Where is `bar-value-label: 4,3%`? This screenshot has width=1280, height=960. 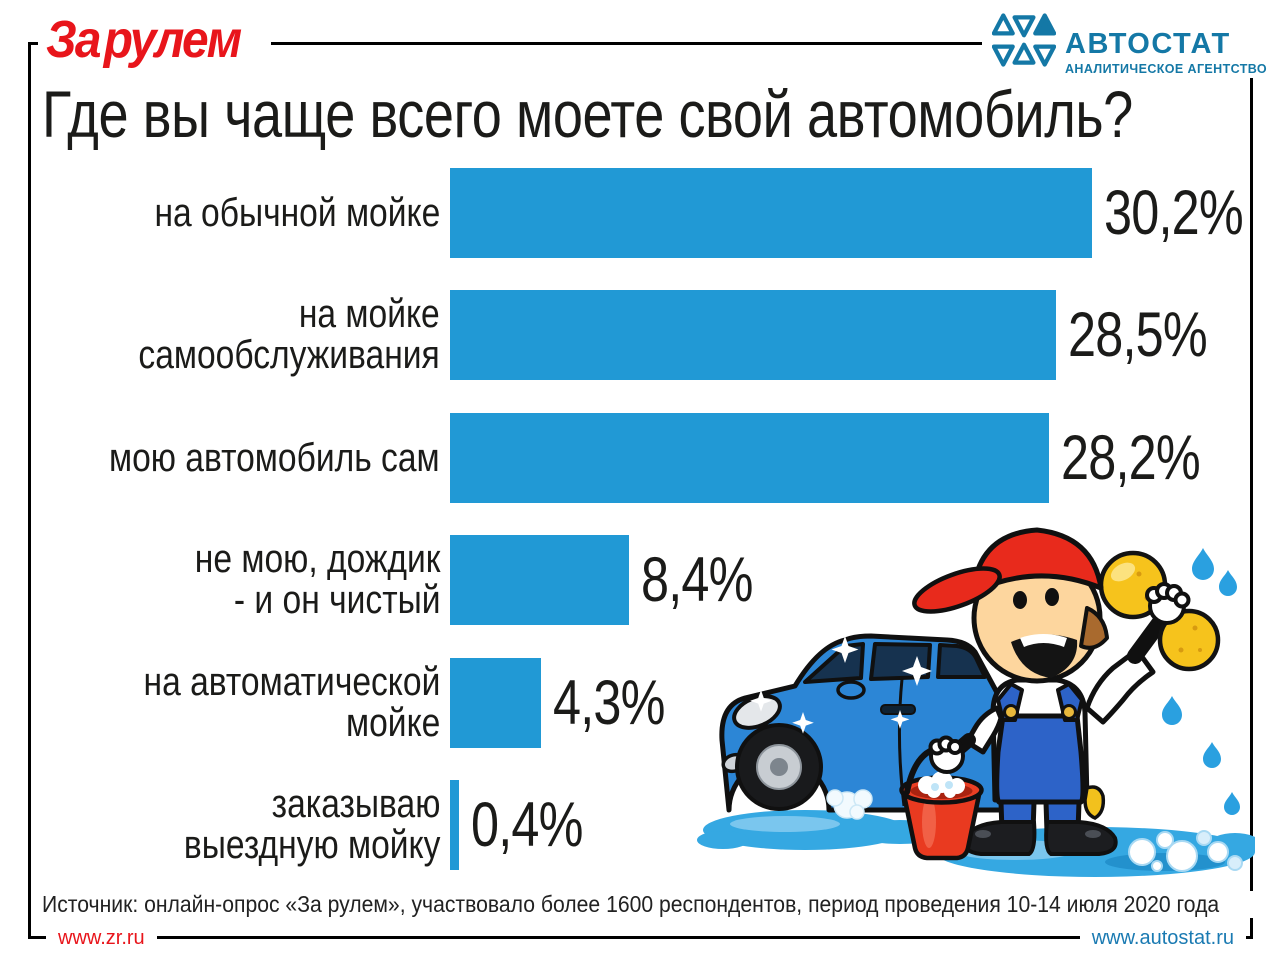 bar-value-label: 4,3% is located at coordinates (609, 703).